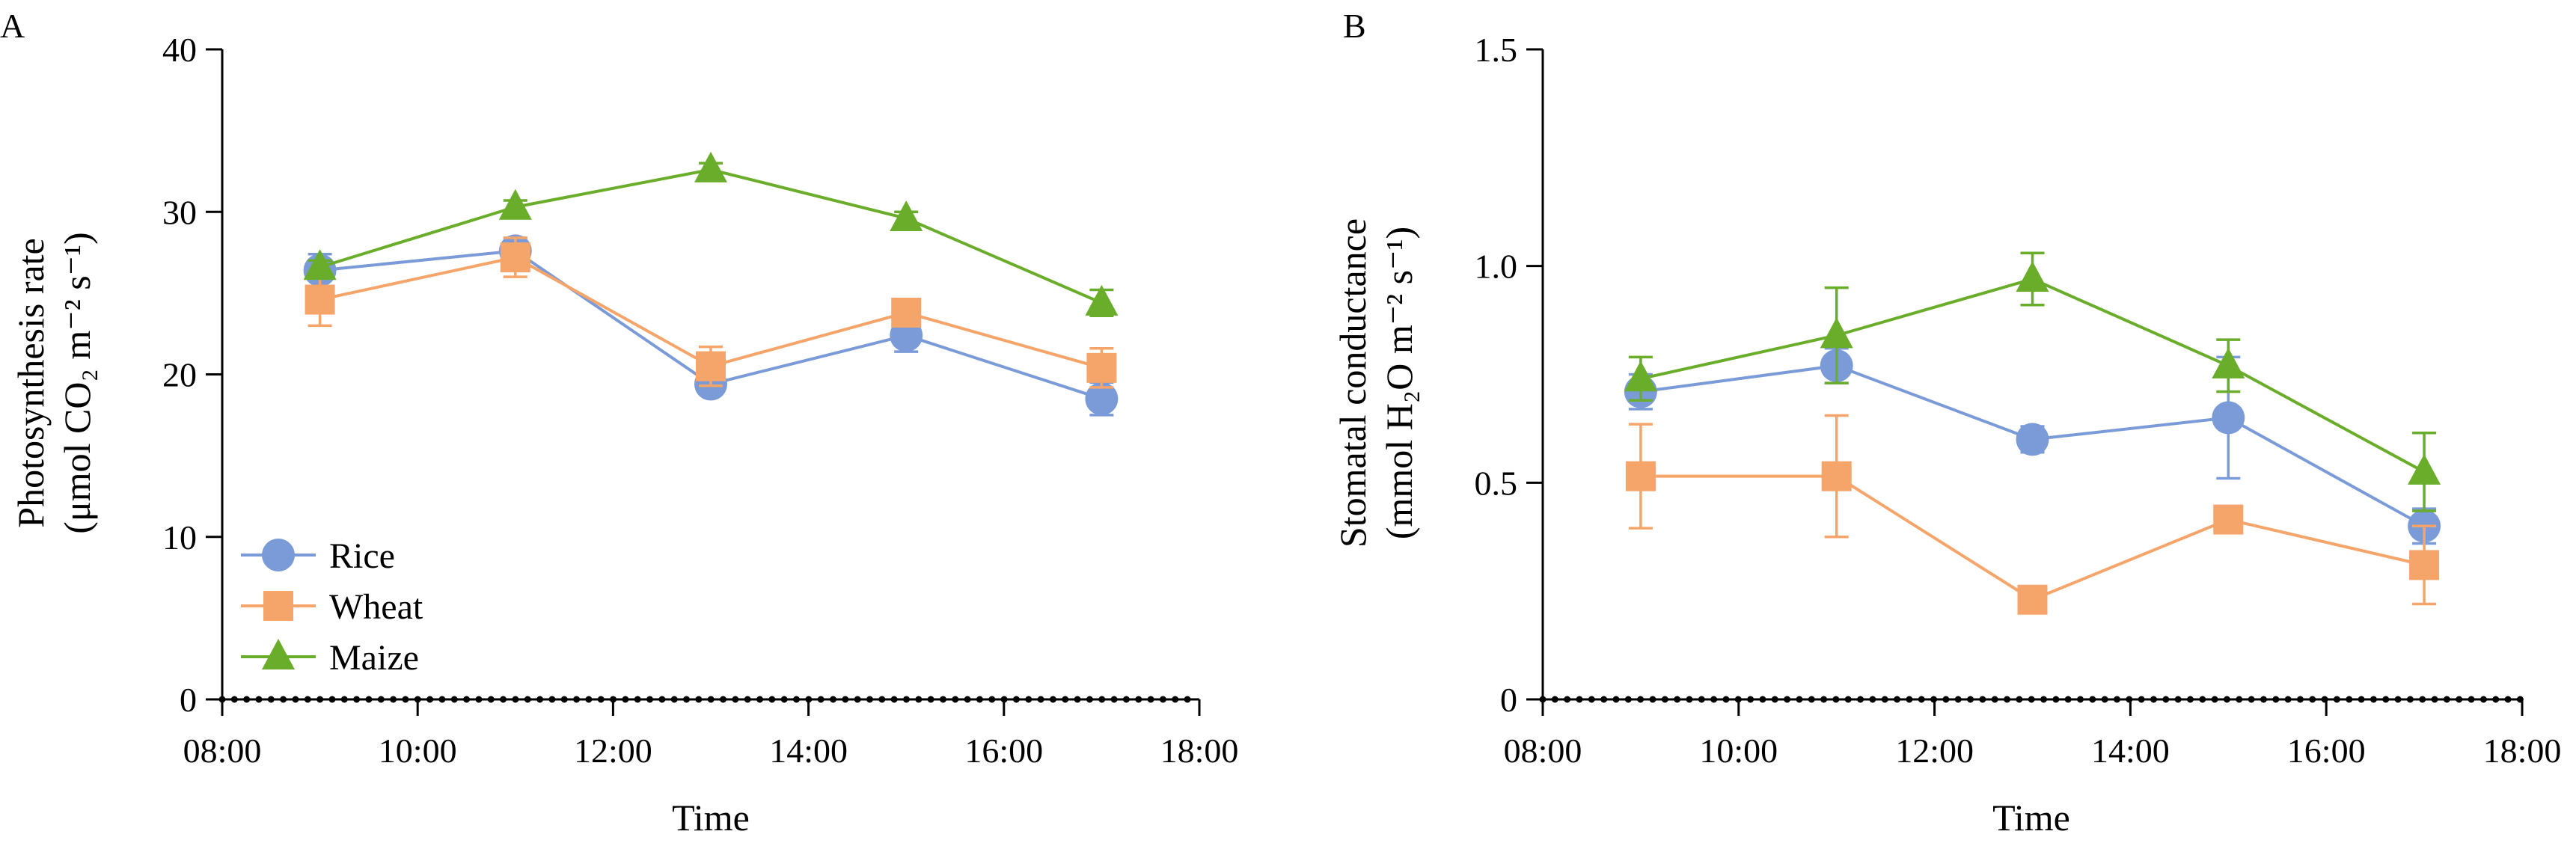 This screenshot has height=846, width=2576. What do you see at coordinates (31, 382) in the screenshot?
I see `y-axis-title-line-1: Photosynthesis rate` at bounding box center [31, 382].